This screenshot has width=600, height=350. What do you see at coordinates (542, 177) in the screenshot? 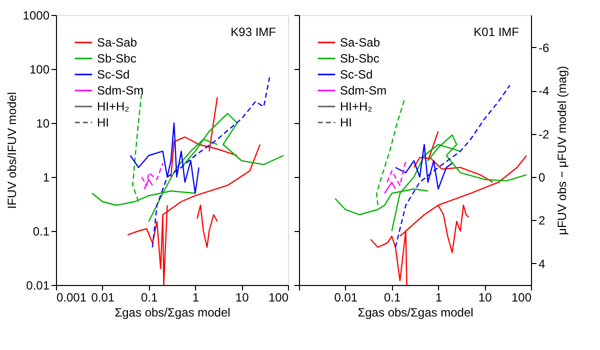
I see `text: 0` at bounding box center [542, 177].